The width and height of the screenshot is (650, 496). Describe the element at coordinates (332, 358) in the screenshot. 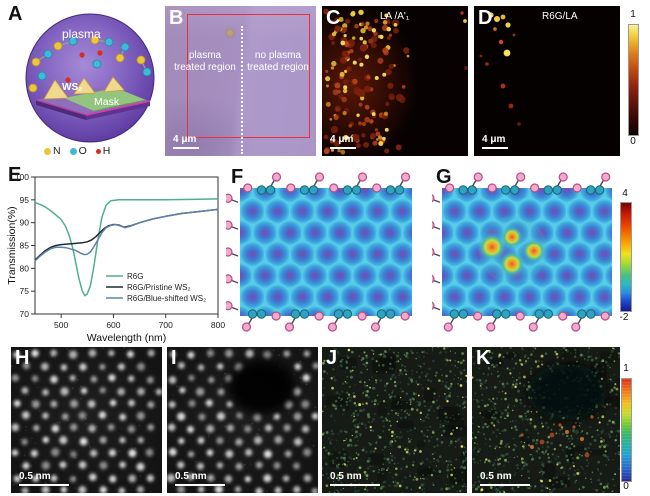

I see `panel-j-label: J` at that location.